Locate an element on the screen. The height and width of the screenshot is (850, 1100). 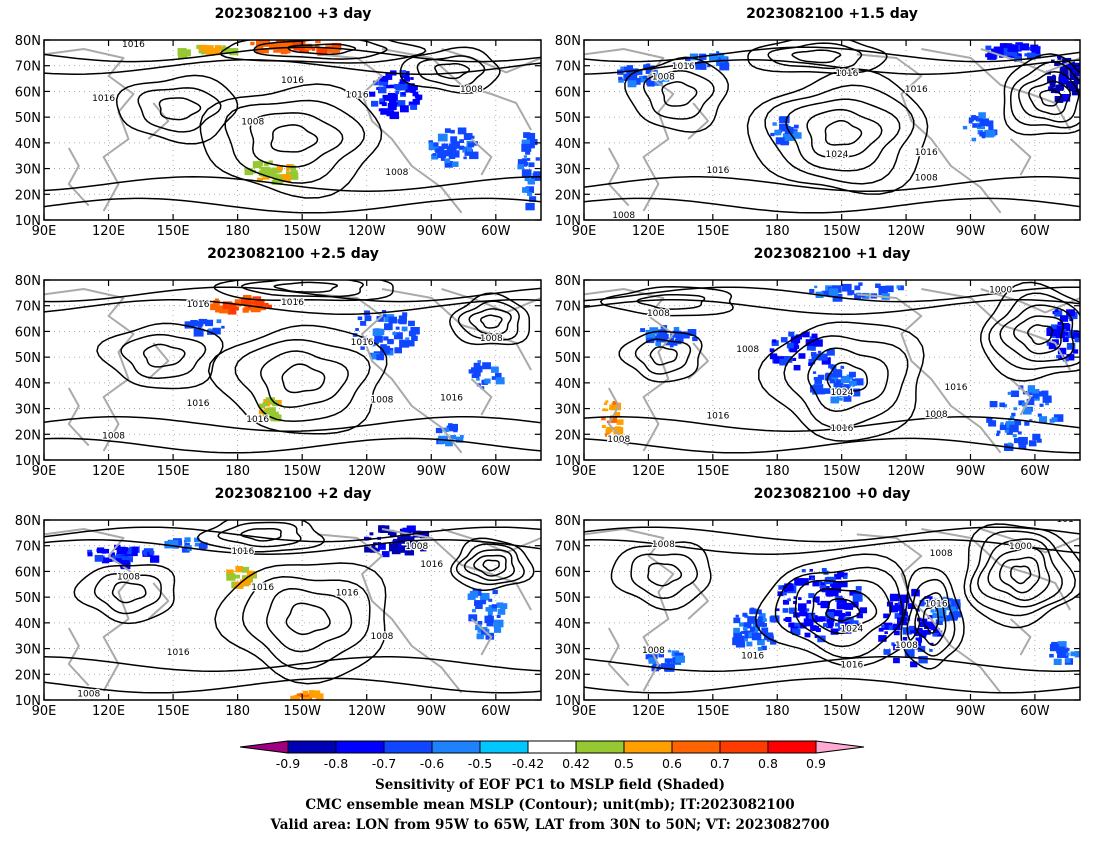
lon-label: 120E is located at coordinates (648, 231).